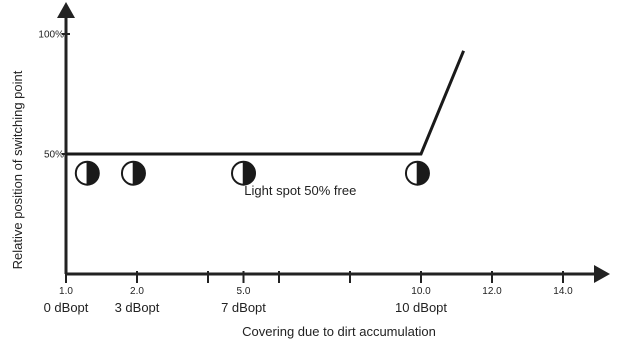 The height and width of the screenshot is (342, 624). I want to click on x-tick-label-1: 2.0, so click(137, 291).